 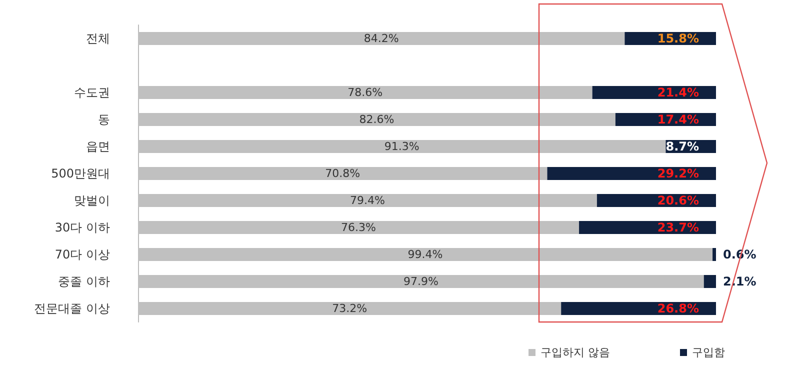 What do you see at coordinates (708, 352) in the screenshot?
I see `legend-label: 구입함` at bounding box center [708, 352].